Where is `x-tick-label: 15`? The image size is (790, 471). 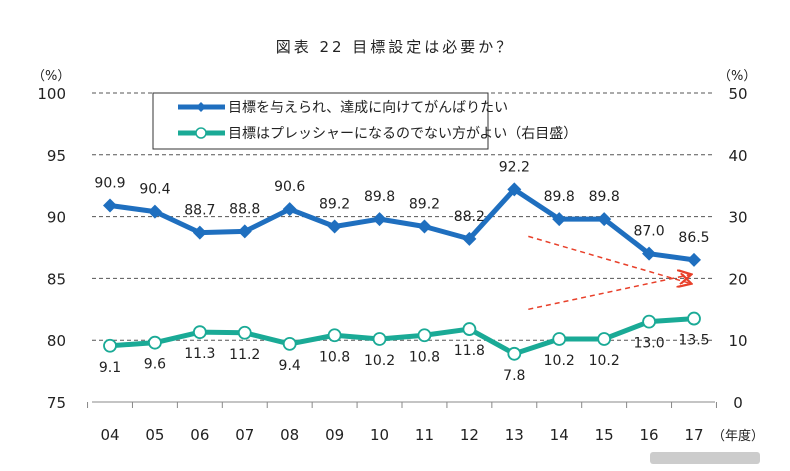 x-tick-label: 15 is located at coordinates (604, 435).